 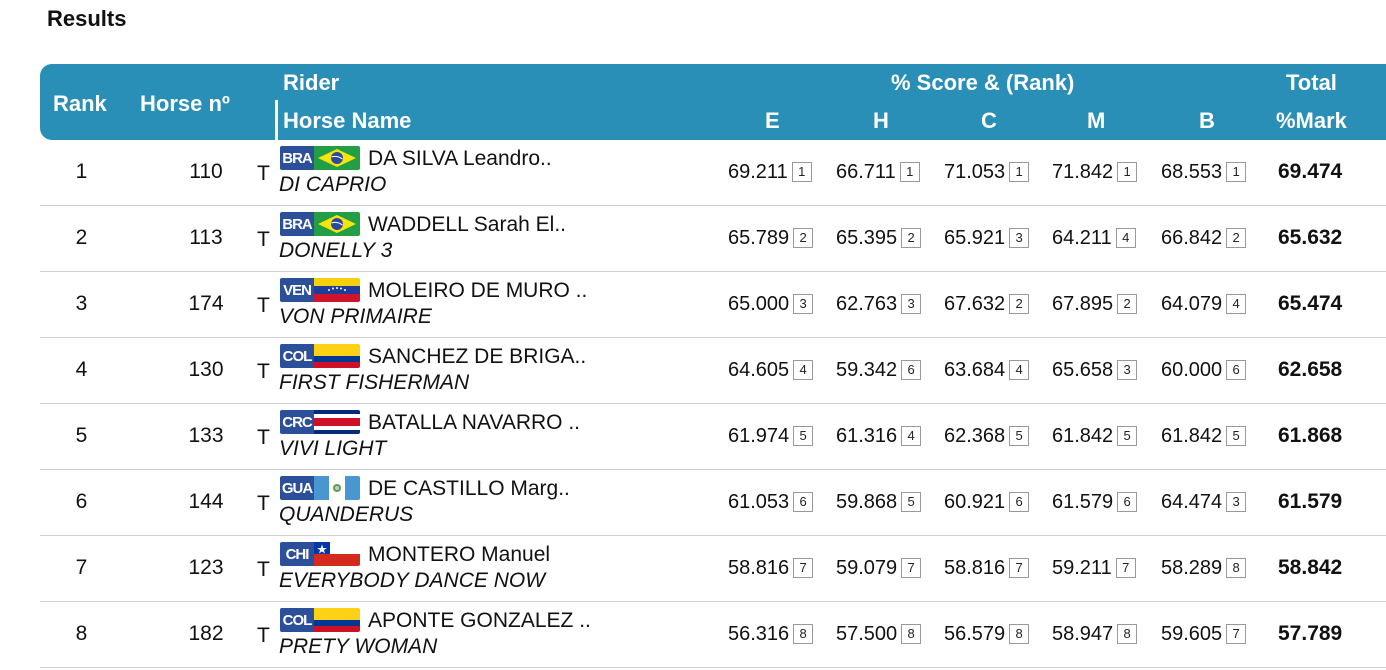 What do you see at coordinates (346, 514) in the screenshot?
I see `horse-name: QUANDERUS` at bounding box center [346, 514].